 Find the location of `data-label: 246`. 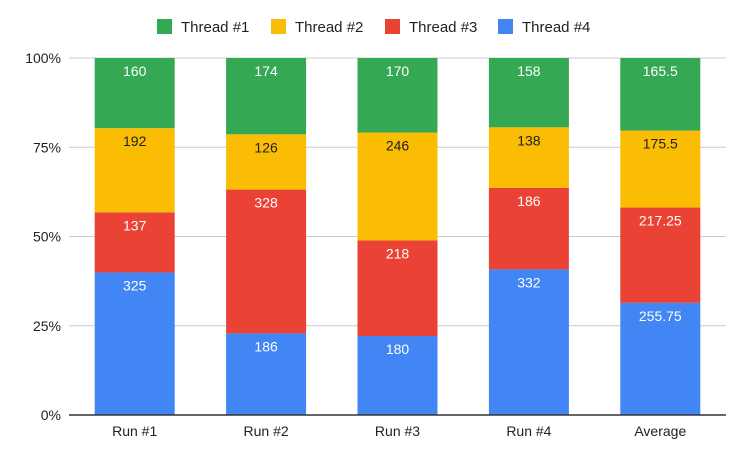

data-label: 246 is located at coordinates (398, 146).